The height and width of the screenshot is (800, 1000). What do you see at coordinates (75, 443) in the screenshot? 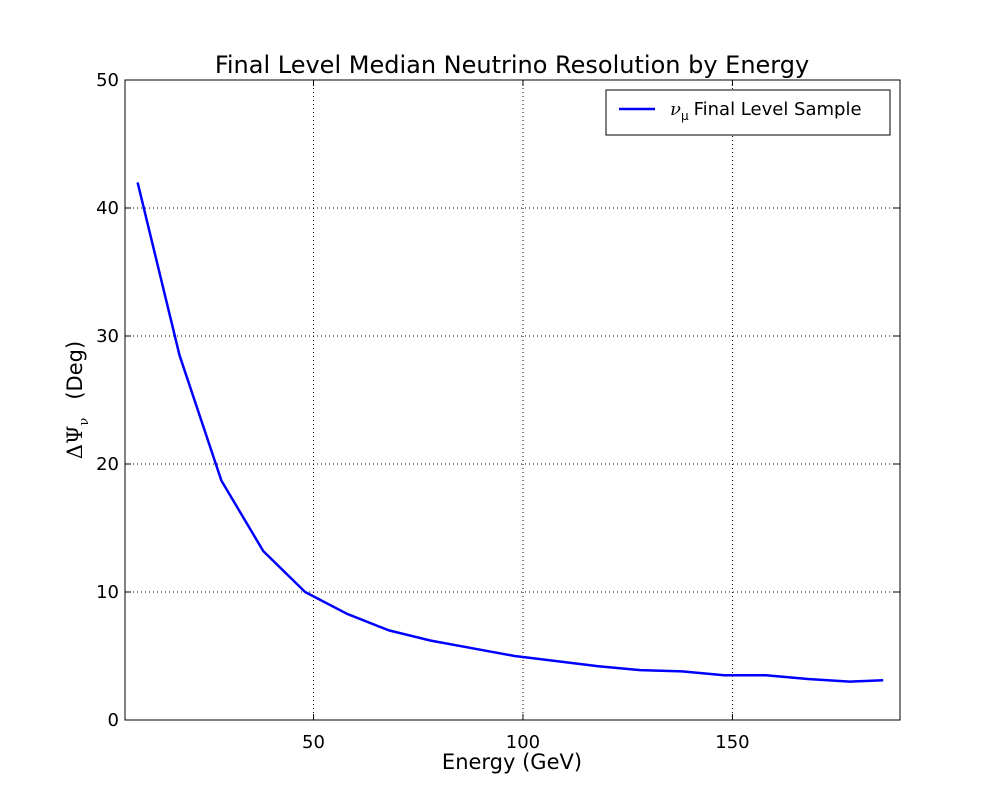
I see `y-axis-label-symbol: ΔΨ` at bounding box center [75, 443].